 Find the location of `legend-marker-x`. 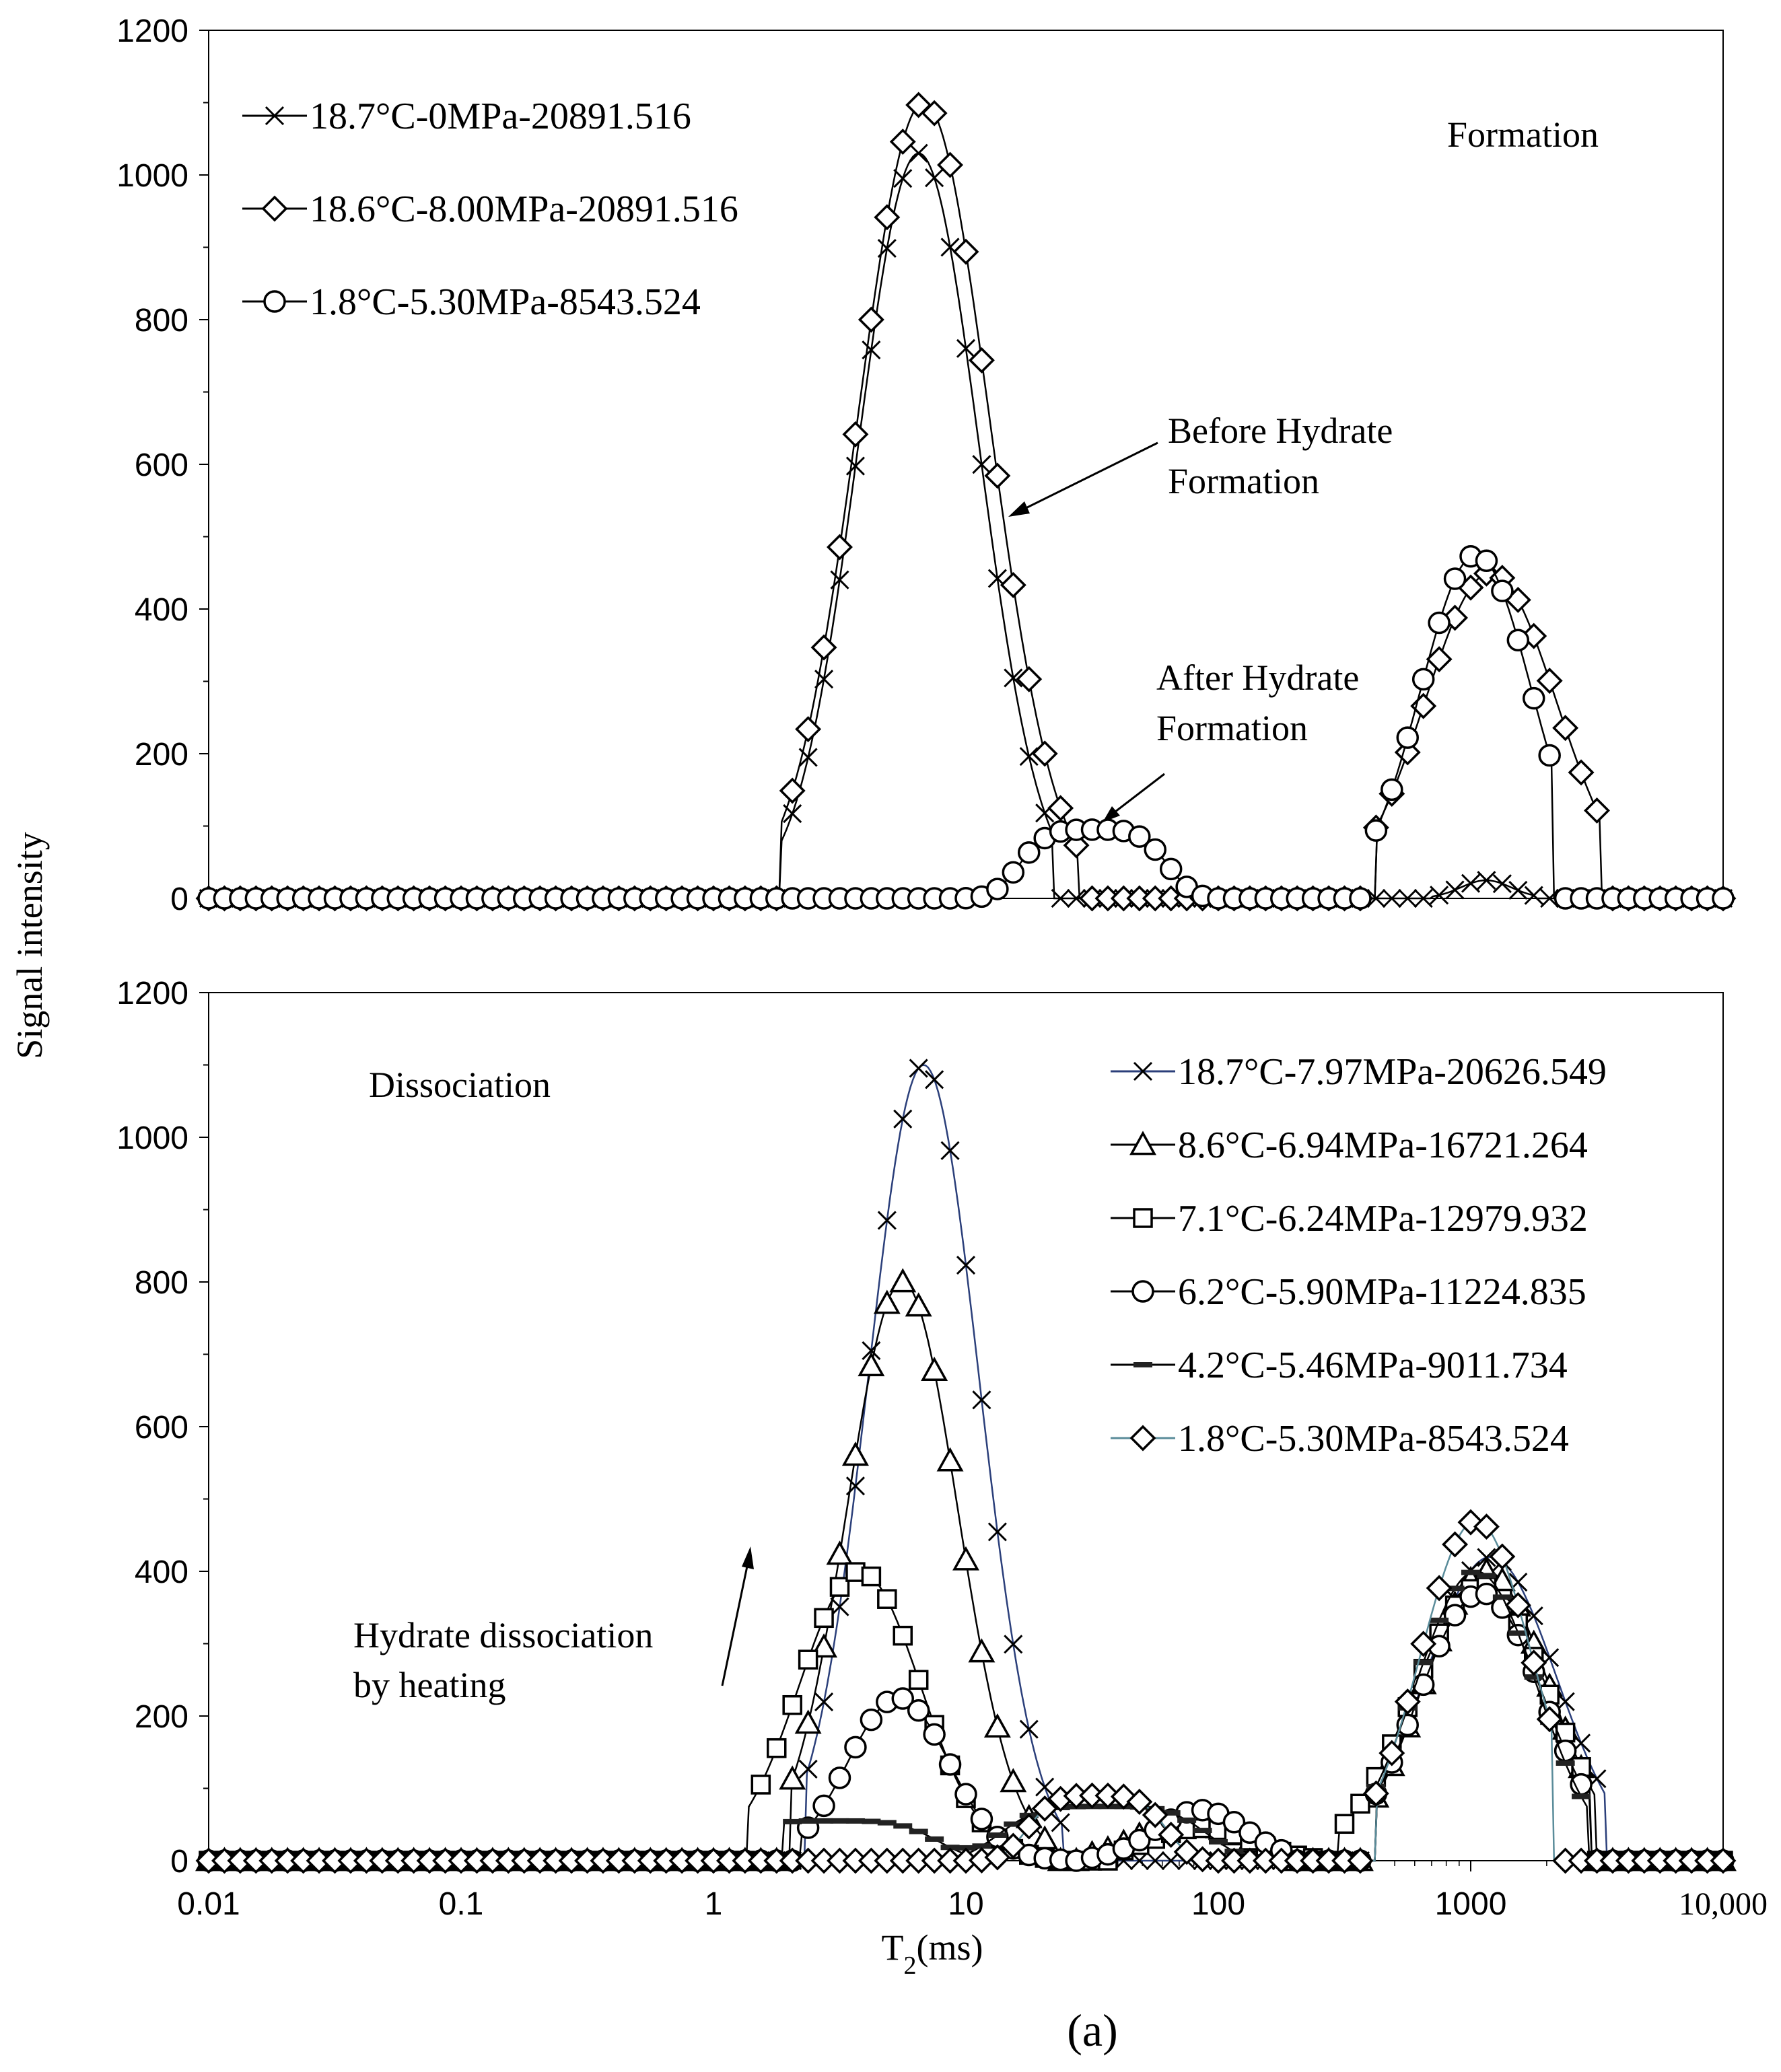

legend-marker-x is located at coordinates (275, 116).